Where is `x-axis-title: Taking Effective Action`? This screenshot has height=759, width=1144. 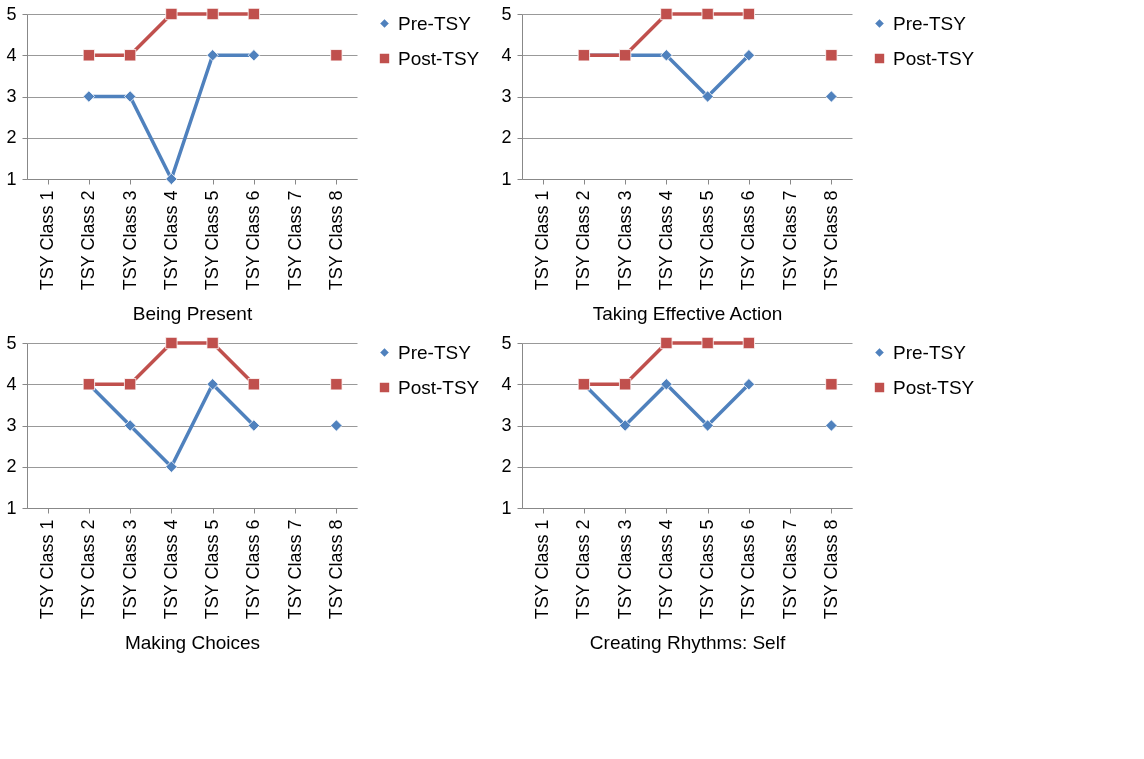
x-axis-title: Taking Effective Action is located at coordinates (687, 313).